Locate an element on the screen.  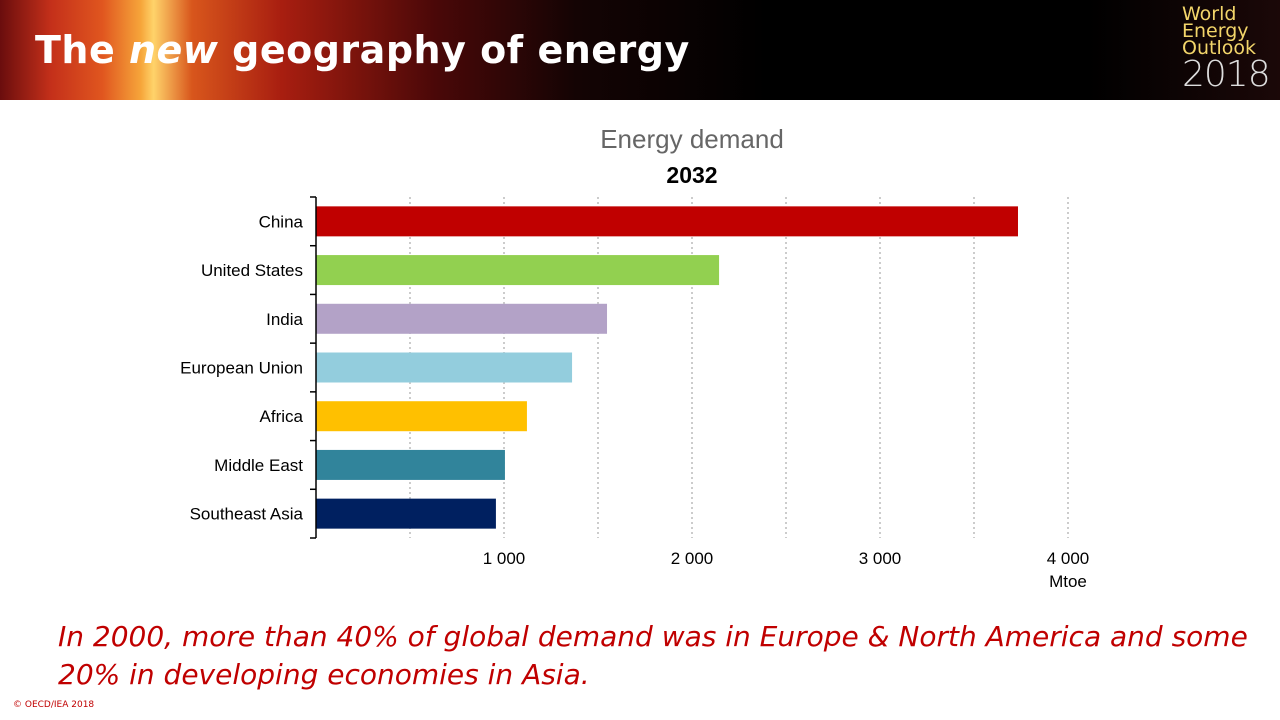
category-label: United States is located at coordinates (252, 270).